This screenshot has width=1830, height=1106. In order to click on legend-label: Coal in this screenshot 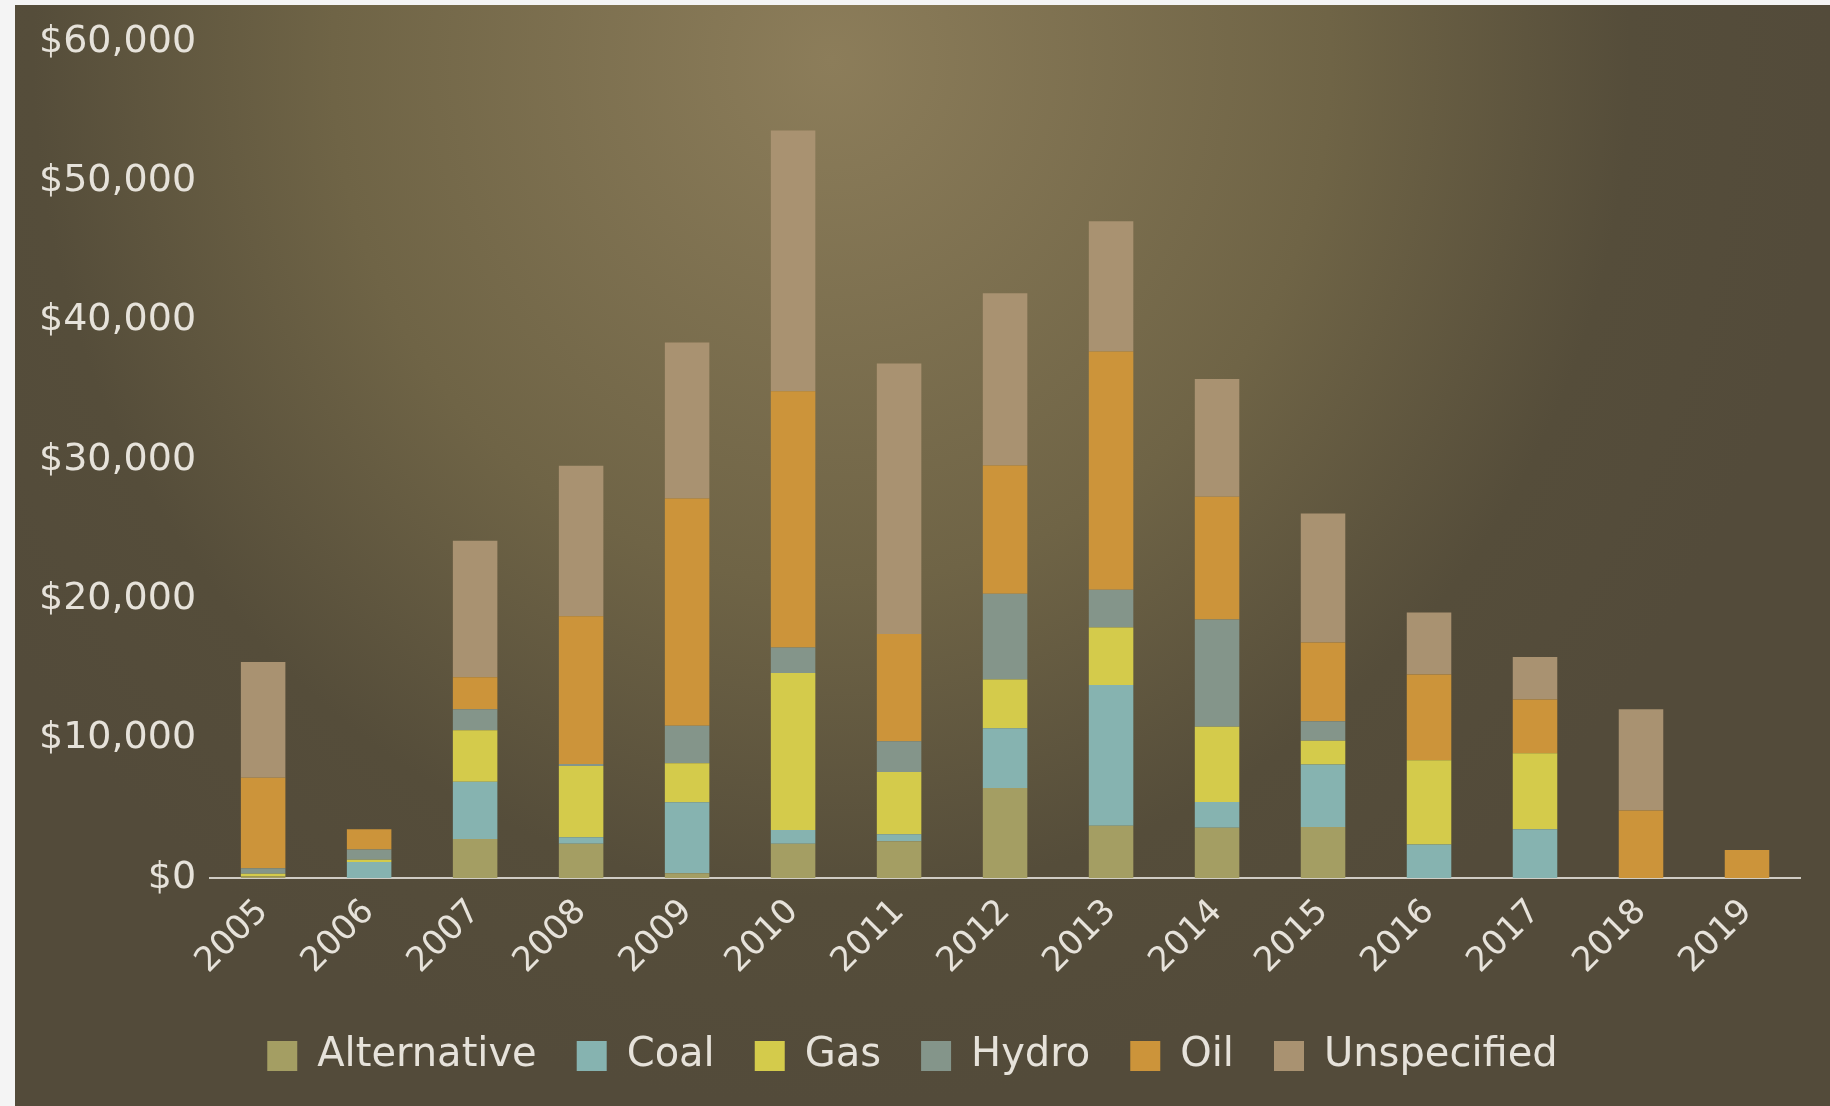, I will do `click(670, 1052)`.